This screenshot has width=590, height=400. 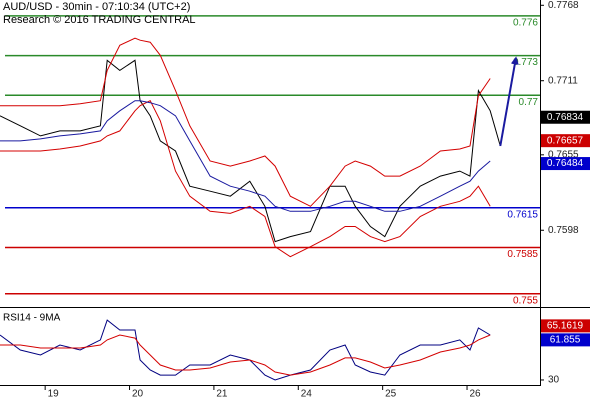 I want to click on price-tag-label: 0.76834, so click(x=565, y=117).